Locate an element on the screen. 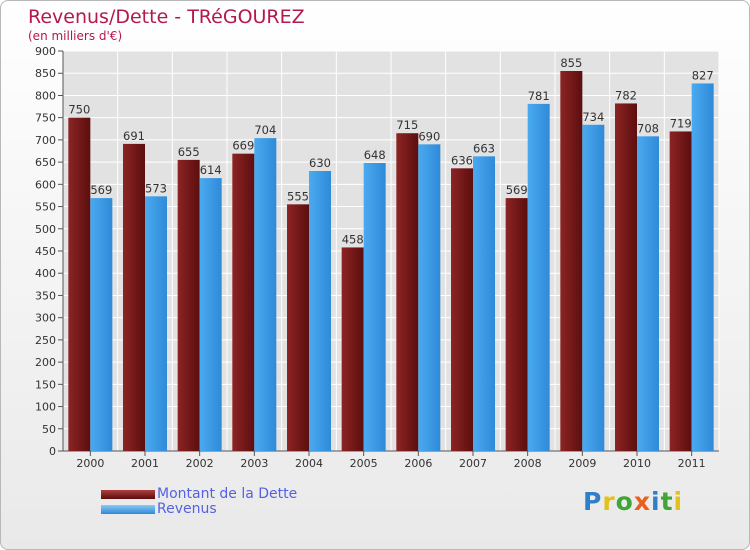 The height and width of the screenshot is (550, 750). value-label-revenus: 569 is located at coordinates (101, 190).